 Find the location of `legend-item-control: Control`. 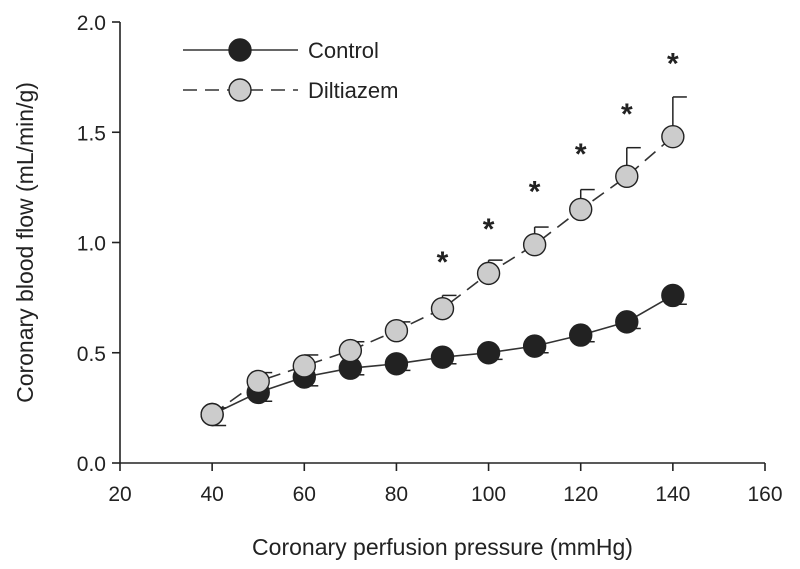

legend-item-control: Control is located at coordinates (281, 50).